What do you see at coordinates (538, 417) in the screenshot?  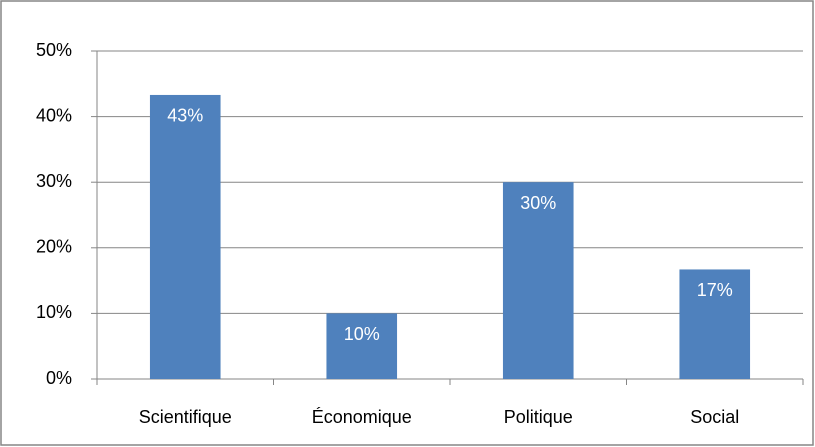 I see `x-tick-label: Politique` at bounding box center [538, 417].